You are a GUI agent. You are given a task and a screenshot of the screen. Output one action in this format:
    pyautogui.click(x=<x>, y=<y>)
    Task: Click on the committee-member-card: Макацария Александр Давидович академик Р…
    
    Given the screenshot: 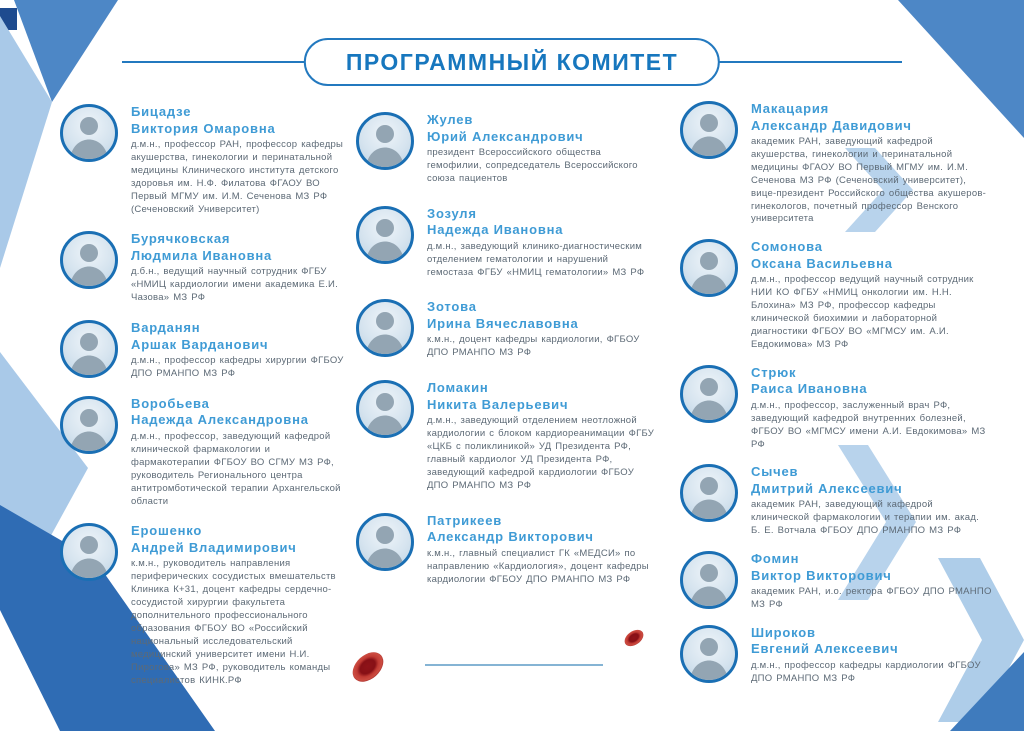 What is the action you would take?
    pyautogui.click(x=836, y=163)
    